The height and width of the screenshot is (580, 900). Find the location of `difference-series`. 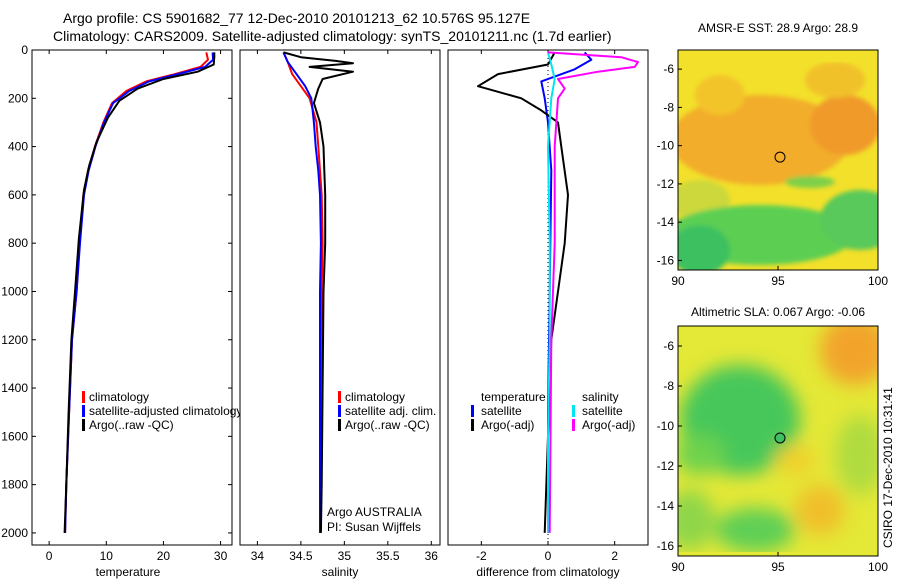

difference-series is located at coordinates (558, 292).